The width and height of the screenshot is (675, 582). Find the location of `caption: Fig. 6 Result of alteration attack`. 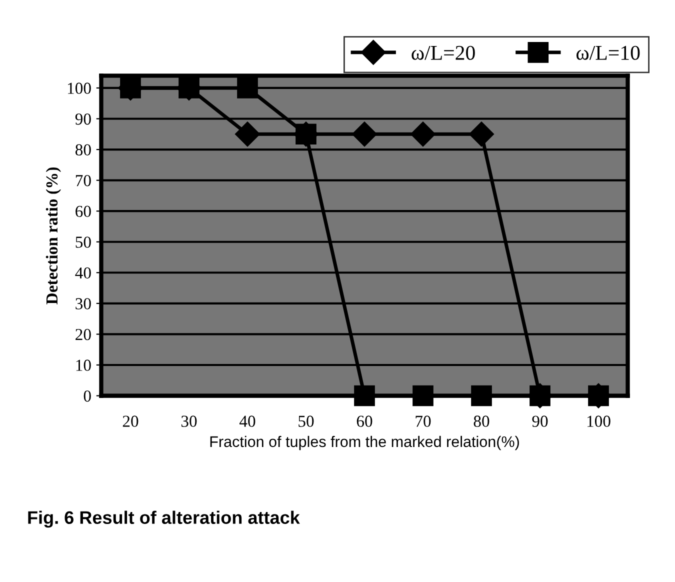

caption: Fig. 6 Result of alteration attack is located at coordinates (164, 519).